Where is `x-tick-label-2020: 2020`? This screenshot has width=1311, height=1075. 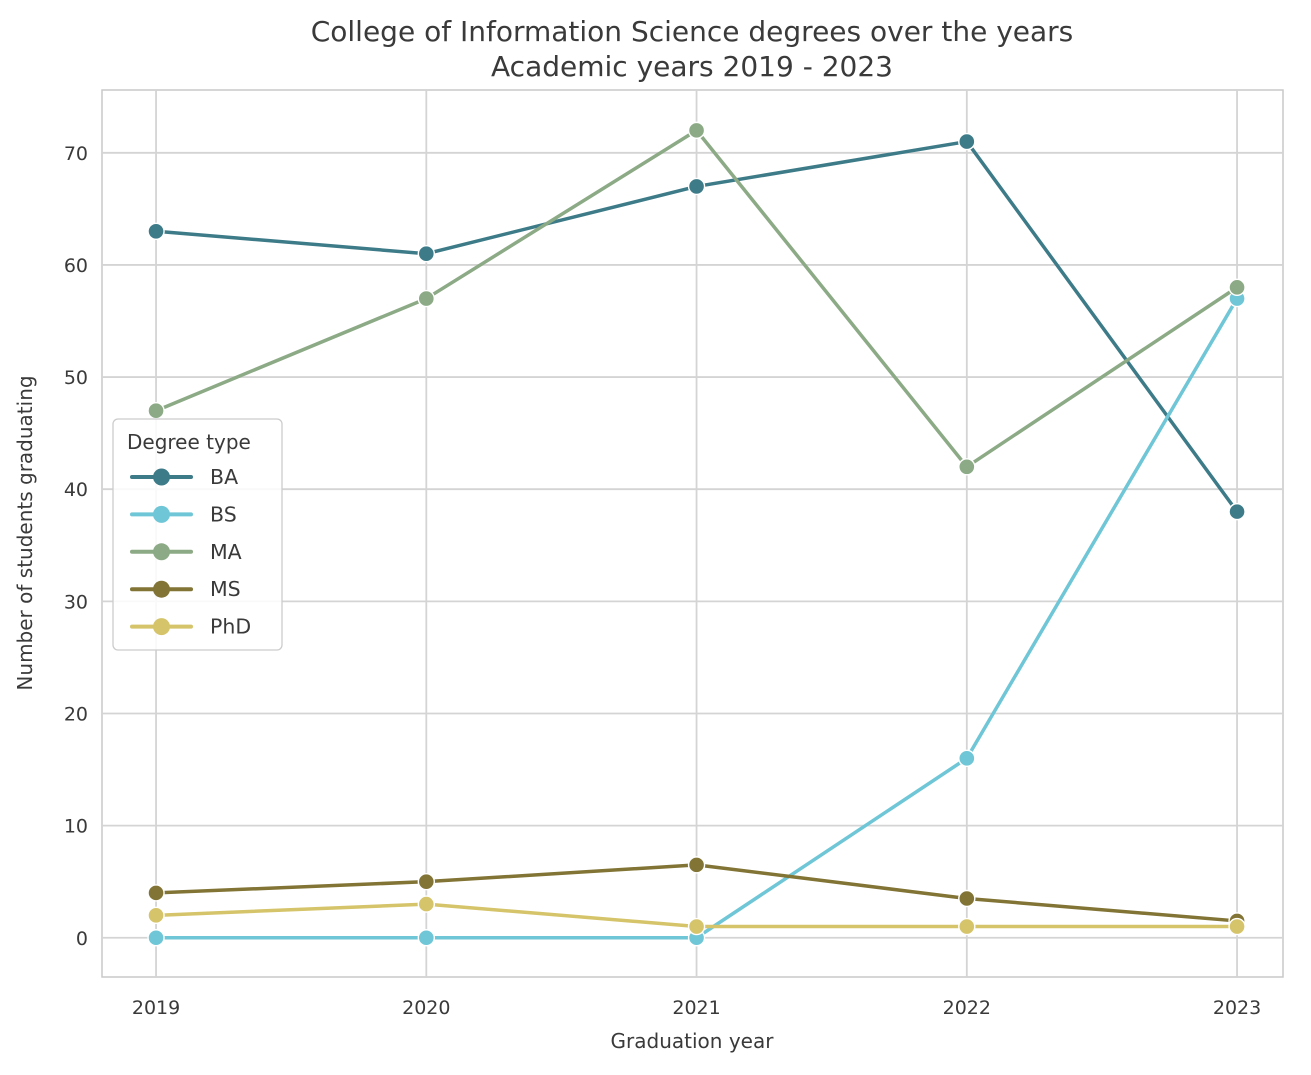
x-tick-label-2020: 2020 is located at coordinates (426, 1008).